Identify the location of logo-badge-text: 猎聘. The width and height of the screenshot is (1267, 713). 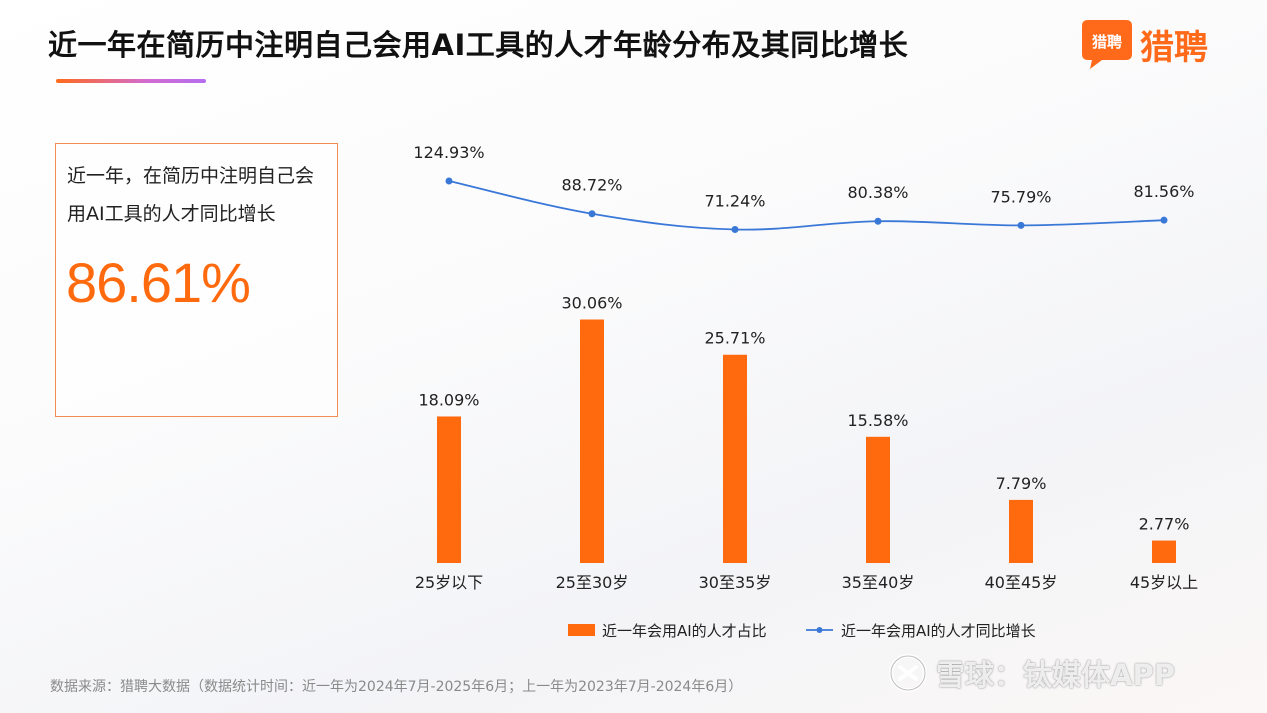
(1107, 42).